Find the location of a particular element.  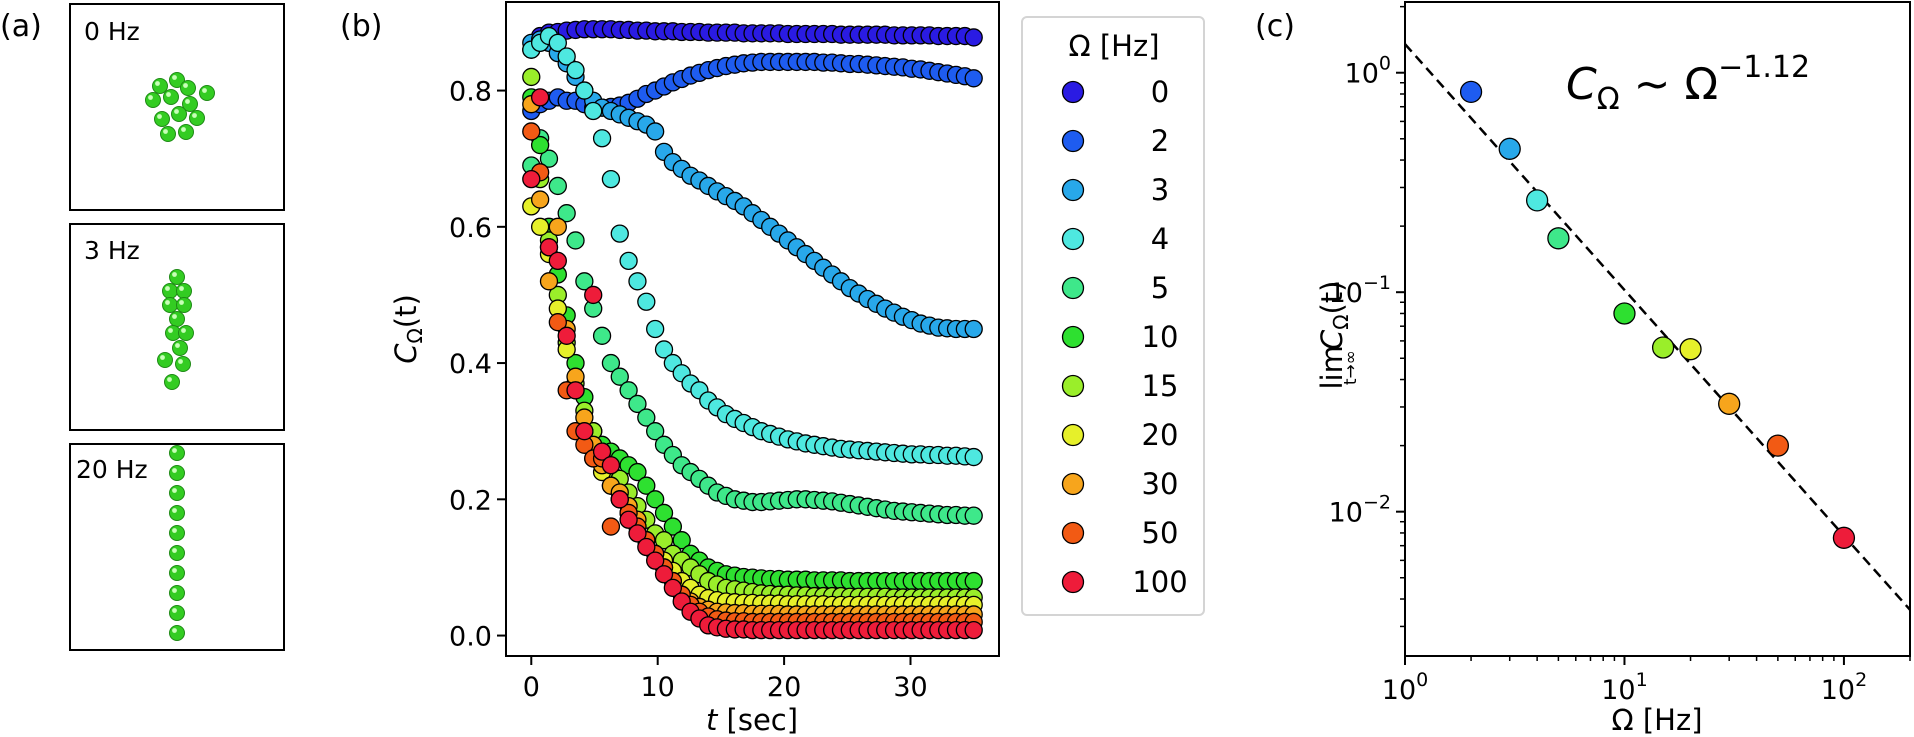

legend-title: Ω [Hz] is located at coordinates (1113, 46).